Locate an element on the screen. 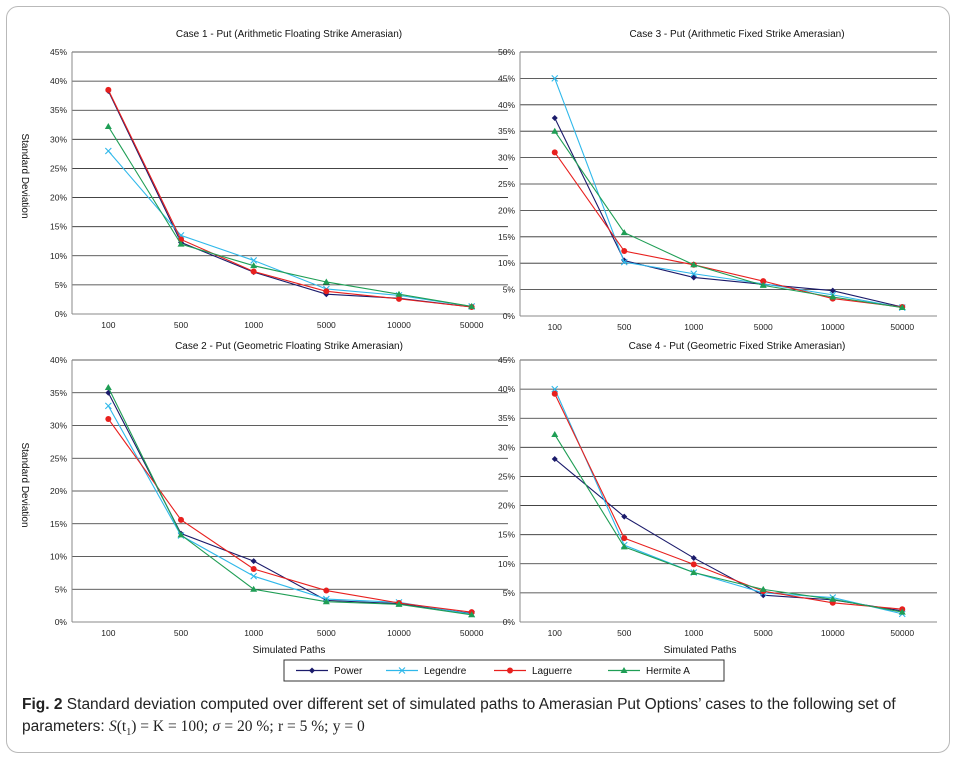  caption-param-sigma: σ is located at coordinates (216, 726).